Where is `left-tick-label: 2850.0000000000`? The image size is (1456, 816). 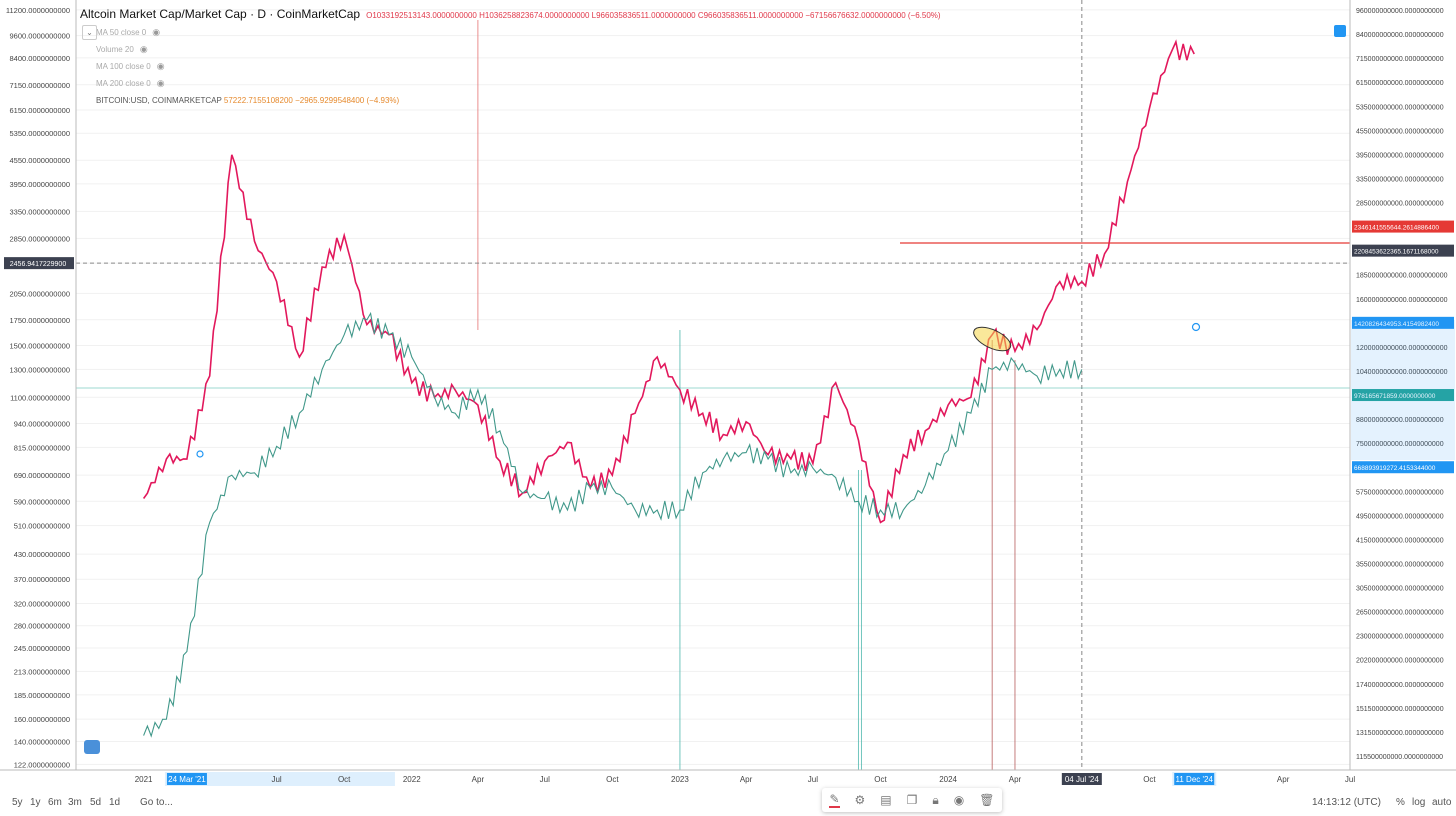 left-tick-label: 2850.0000000000 is located at coordinates (40, 238).